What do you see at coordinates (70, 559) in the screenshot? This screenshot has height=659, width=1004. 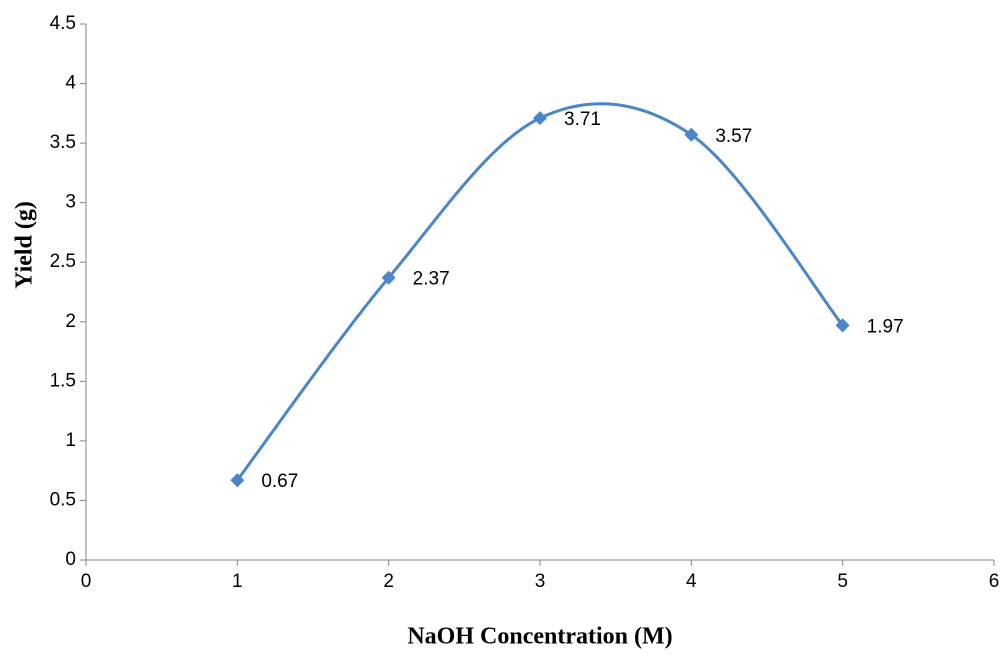 I see `y-tick-label: 0` at bounding box center [70, 559].